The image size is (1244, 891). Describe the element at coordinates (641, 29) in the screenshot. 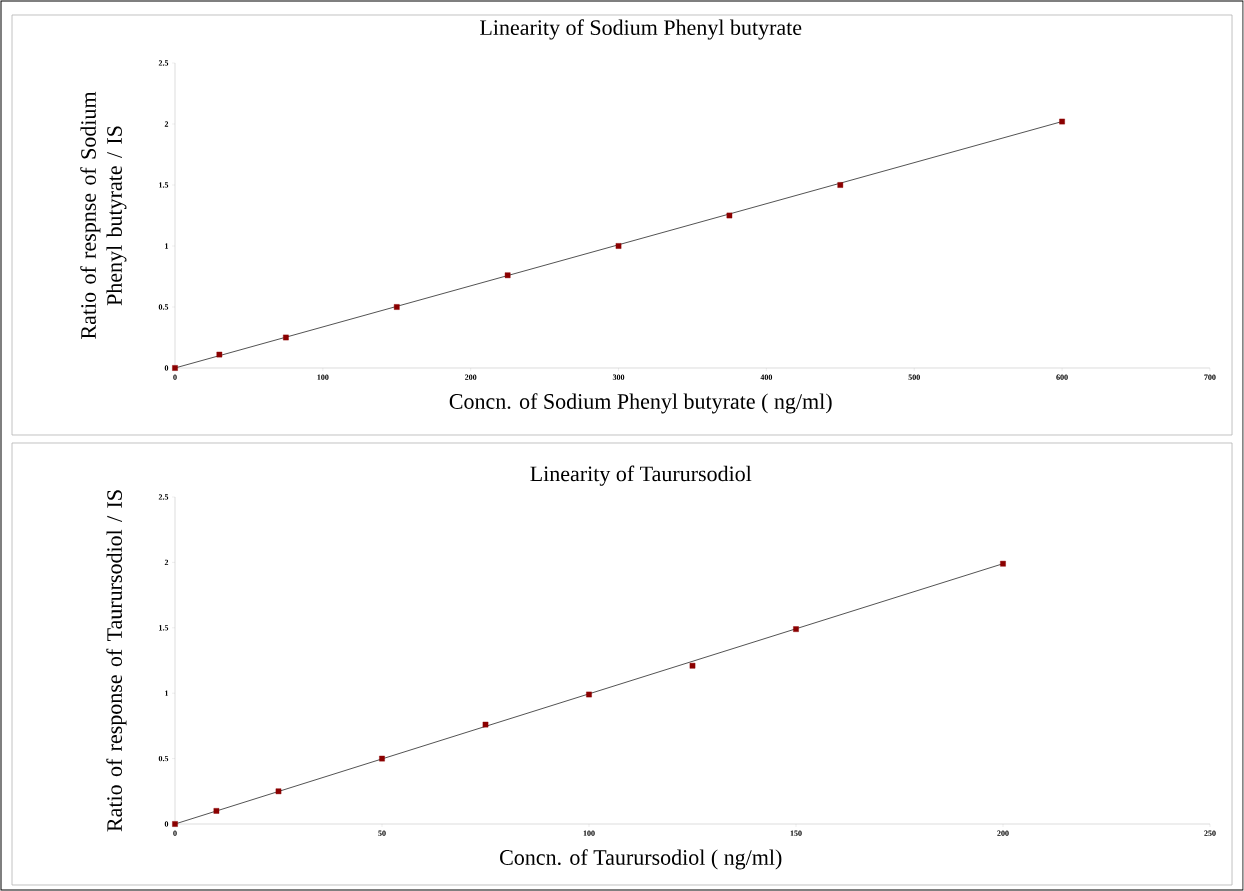

I see `chart-title: Linearity of Sodium Phenyl butyrate` at that location.